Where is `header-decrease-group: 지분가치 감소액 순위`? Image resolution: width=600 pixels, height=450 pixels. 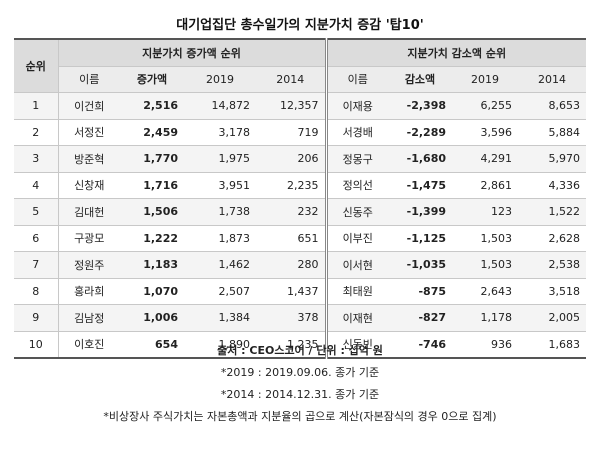
header-decrease-group: 지분가치 감소액 순위 is located at coordinates (456, 53).